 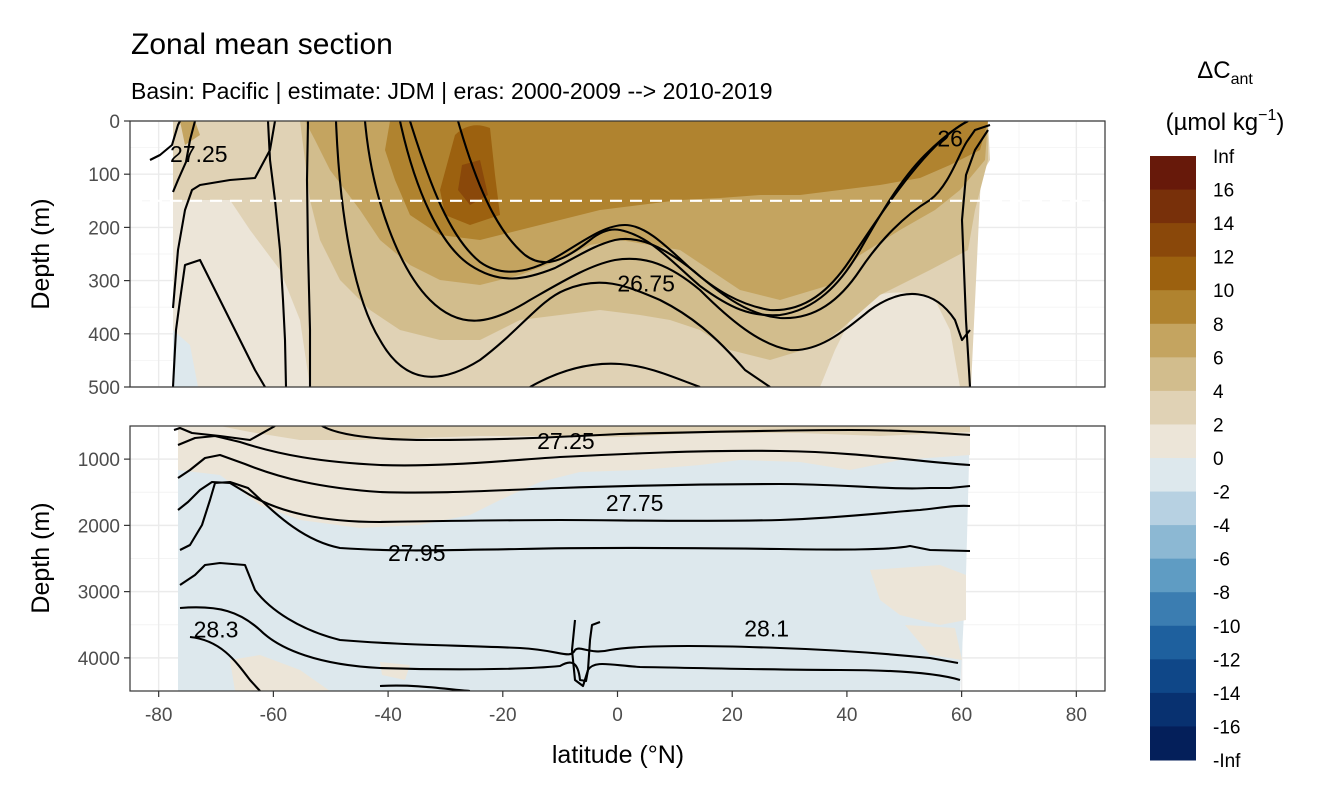 What do you see at coordinates (104, 560) in the screenshot?
I see `lower-y-axis: 1000 2000 3000 4000` at bounding box center [104, 560].